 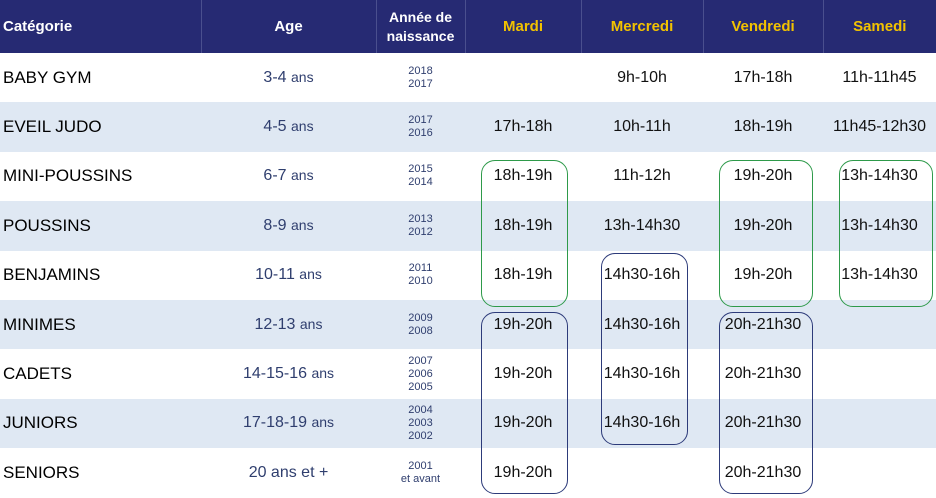 What do you see at coordinates (879, 26) in the screenshot?
I see `header-samedi: Samedi` at bounding box center [879, 26].